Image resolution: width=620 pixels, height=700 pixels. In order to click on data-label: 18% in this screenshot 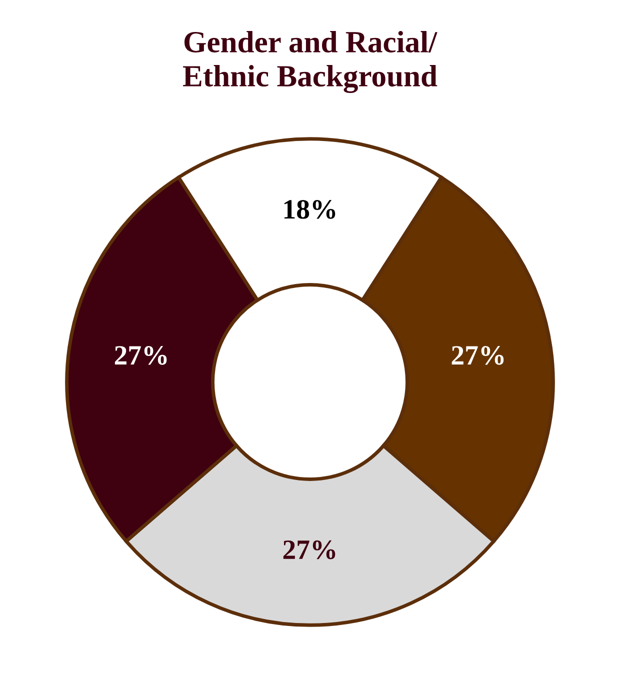, I will do `click(310, 209)`.